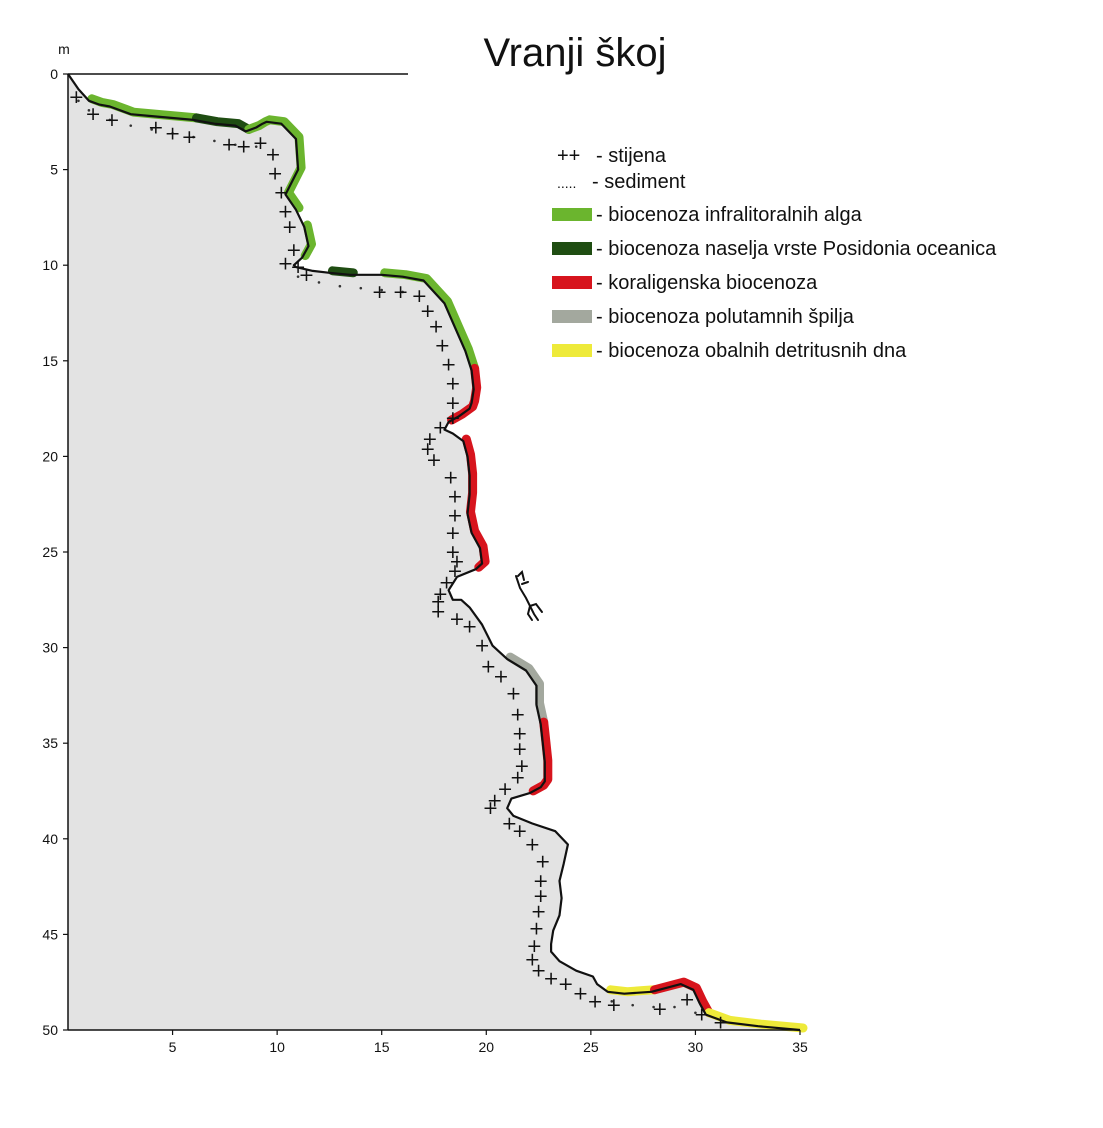 This screenshot has width=1103, height=1128. Describe the element at coordinates (572, 316) in the screenshot. I see `legend-swatch-semi-dark-caves` at that location.